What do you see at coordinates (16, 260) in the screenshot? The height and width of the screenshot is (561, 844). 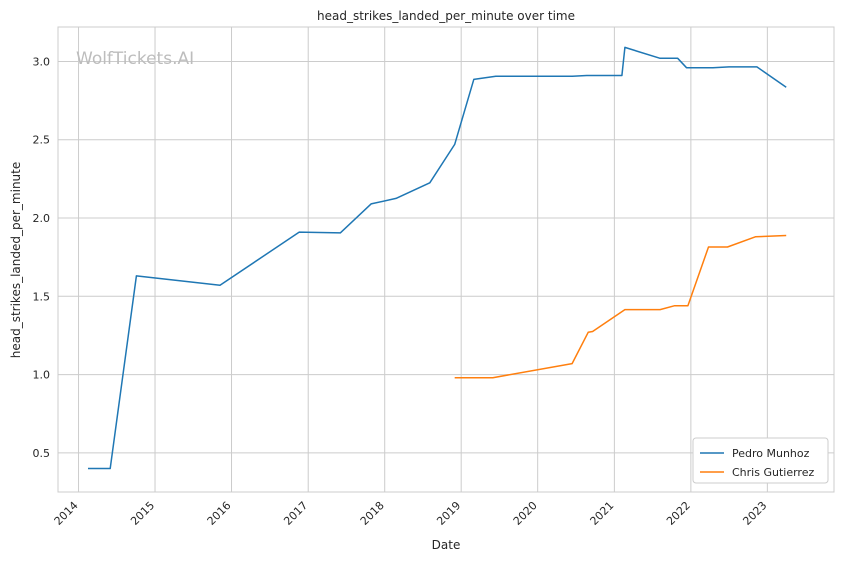 I see `y-axis-label: head_strikes_landed_per_minute` at bounding box center [16, 260].